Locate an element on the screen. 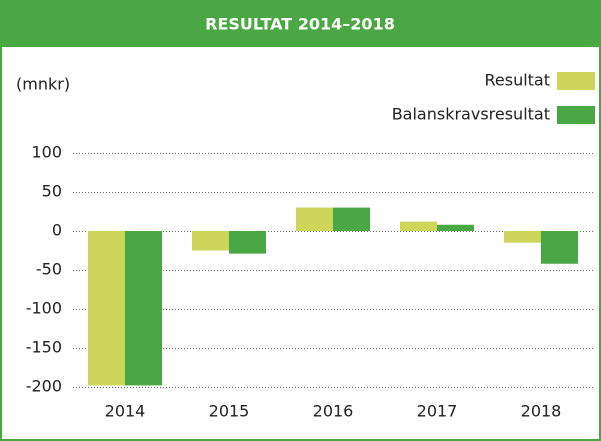 The height and width of the screenshot is (441, 601). y-tick-label: -50 is located at coordinates (49, 269).